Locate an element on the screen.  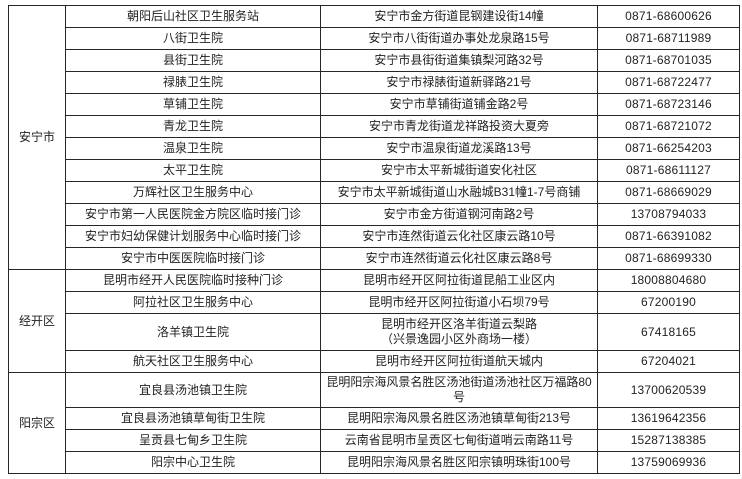
facility-name: 宜良县汤池镇草甸街卫生院 is located at coordinates (193, 418).